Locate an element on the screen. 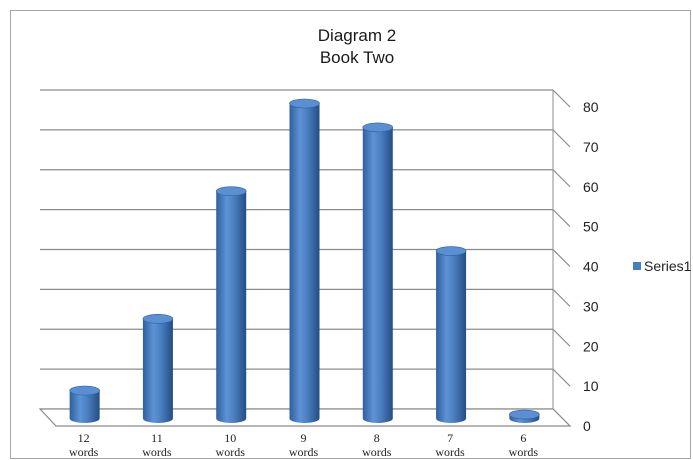 The height and width of the screenshot is (460, 693). y-tick-label: 70 is located at coordinates (591, 147).